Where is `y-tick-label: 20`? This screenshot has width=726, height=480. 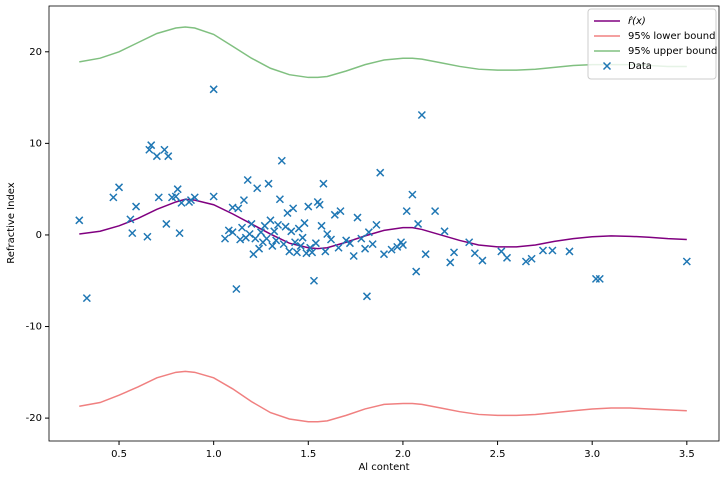 y-tick-label: 20 is located at coordinates (35, 52).